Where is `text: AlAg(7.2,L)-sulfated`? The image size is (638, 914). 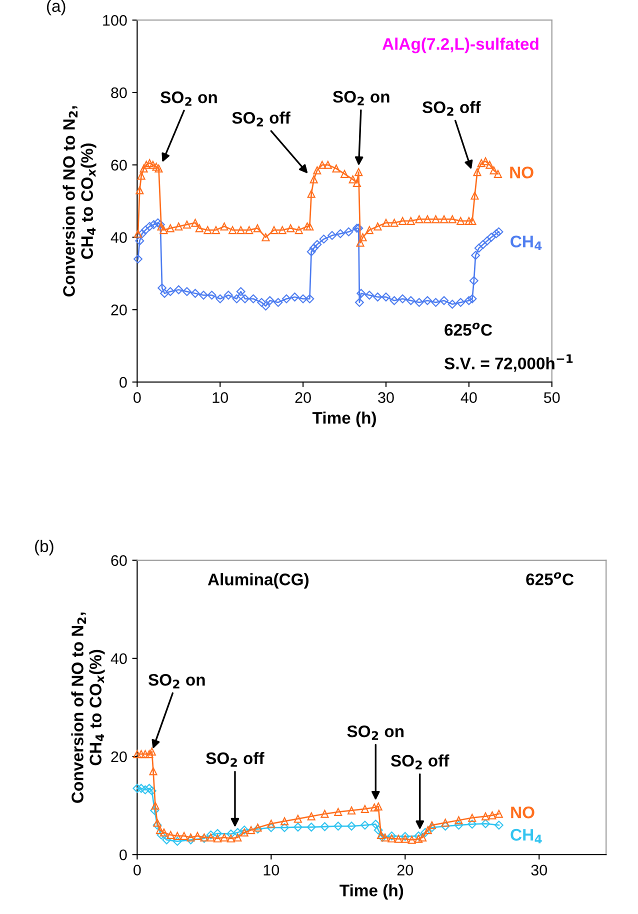 text: AlAg(7.2,L)-sulfated is located at coordinates (460, 46).